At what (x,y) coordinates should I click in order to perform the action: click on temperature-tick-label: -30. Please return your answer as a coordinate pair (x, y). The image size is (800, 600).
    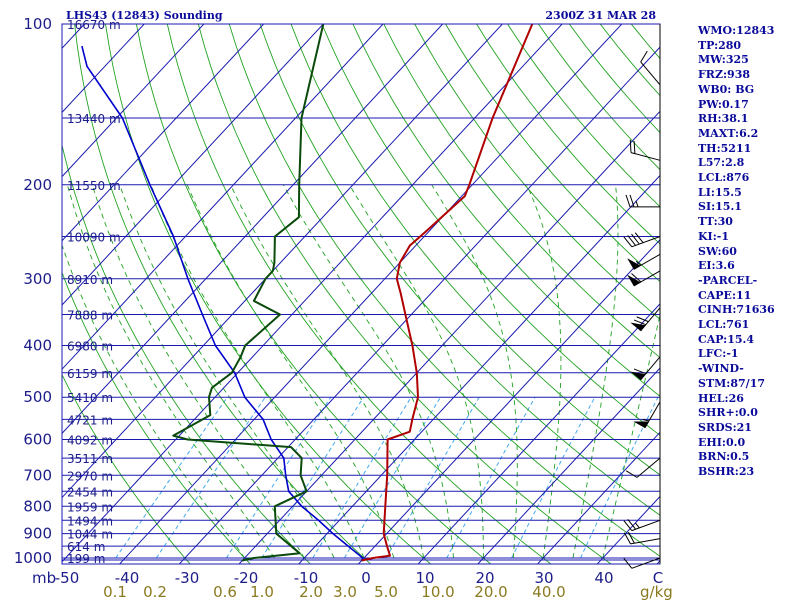
    Looking at the image, I should click on (187, 578).